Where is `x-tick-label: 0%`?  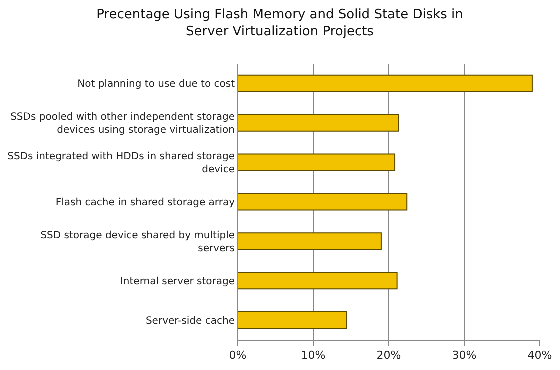 x-tick-label: 0% is located at coordinates (238, 355).